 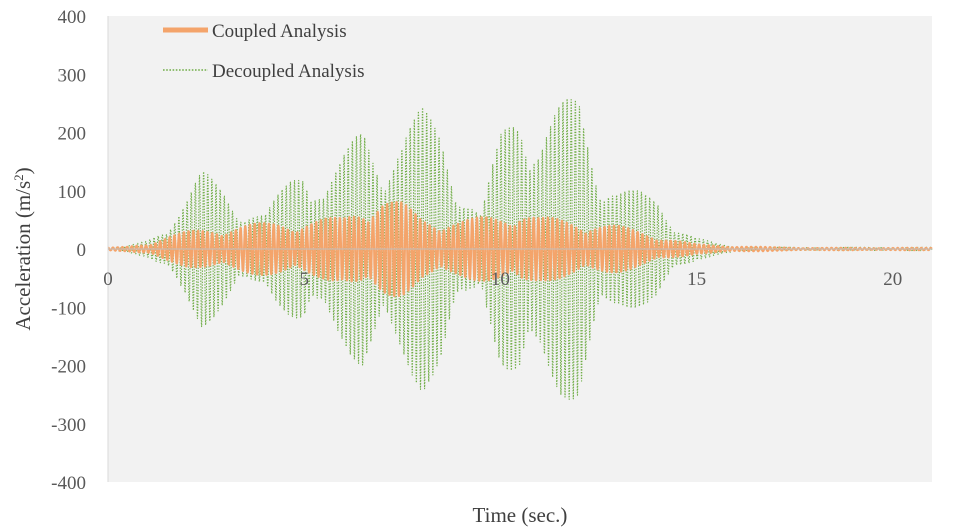 I want to click on y-tick-label: 300, so click(x=72, y=75).